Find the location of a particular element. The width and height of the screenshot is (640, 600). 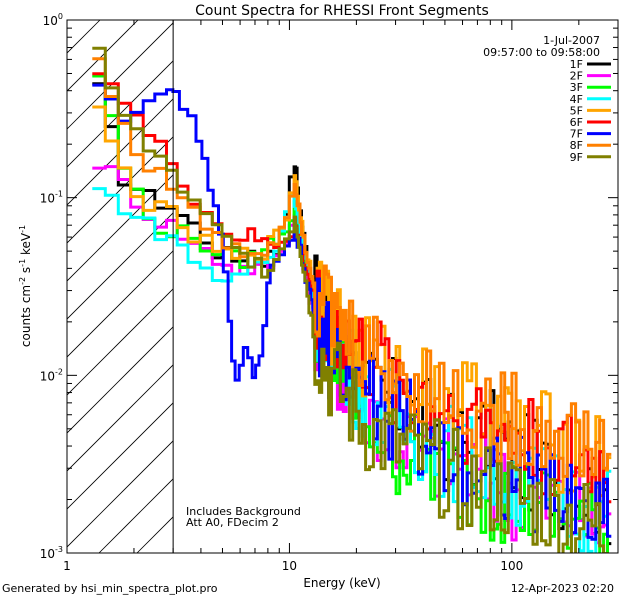

legend-label-6F: 6F is located at coordinates (576, 122).